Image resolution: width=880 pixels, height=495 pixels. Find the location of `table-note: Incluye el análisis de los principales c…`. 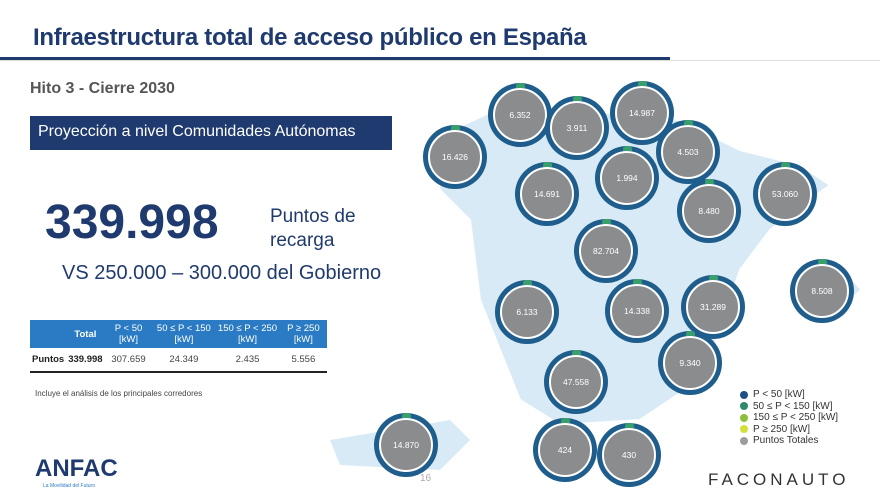

table-note: Incluye el análisis de los principales c… is located at coordinates (119, 393).